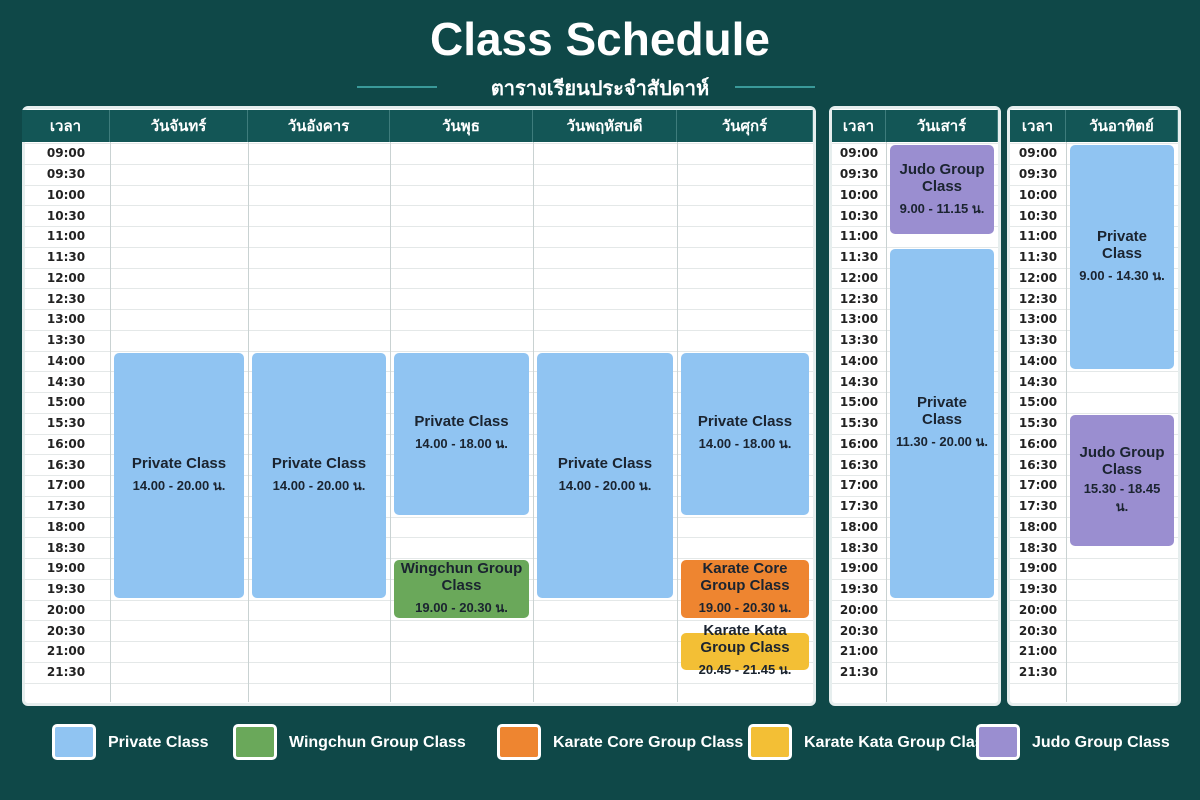 Image resolution: width=1200 pixels, height=800 pixels. Describe the element at coordinates (1038, 423) in the screenshot. I see `time-label: 15:30` at that location.